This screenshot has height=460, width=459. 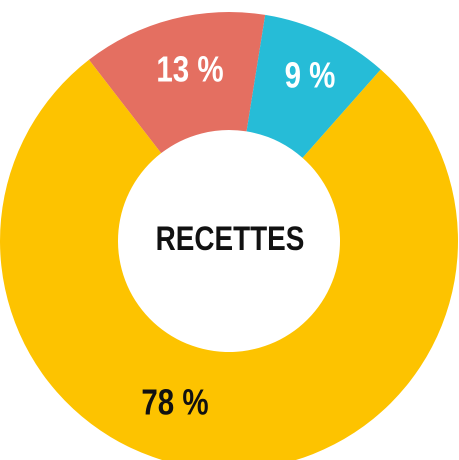 What do you see at coordinates (189, 69) in the screenshot?
I see `data-label: 13 %` at bounding box center [189, 69].